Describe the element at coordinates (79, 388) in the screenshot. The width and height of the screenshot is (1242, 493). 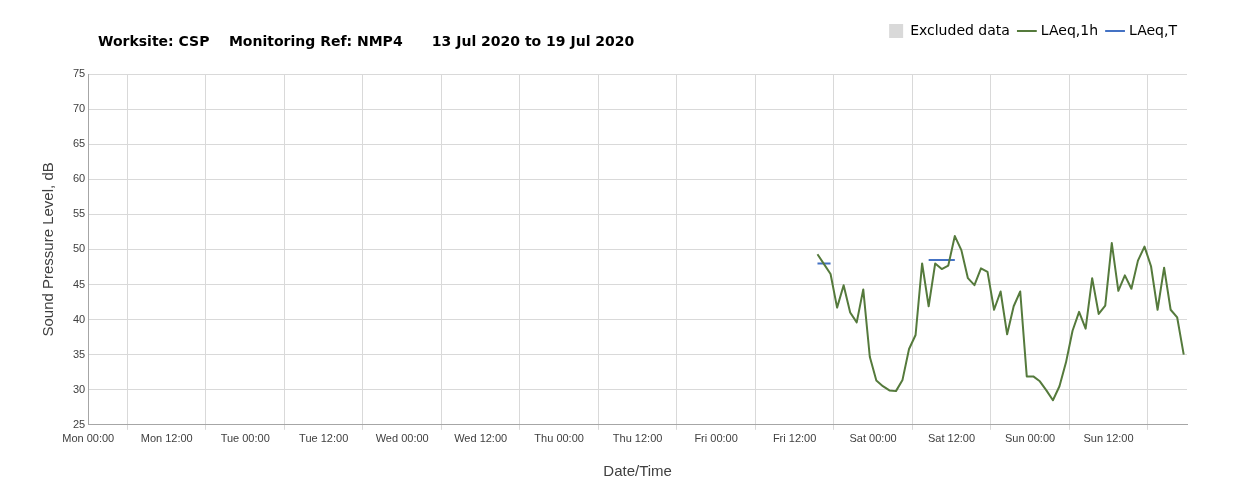
I see `y-tick-label: 30` at that location.